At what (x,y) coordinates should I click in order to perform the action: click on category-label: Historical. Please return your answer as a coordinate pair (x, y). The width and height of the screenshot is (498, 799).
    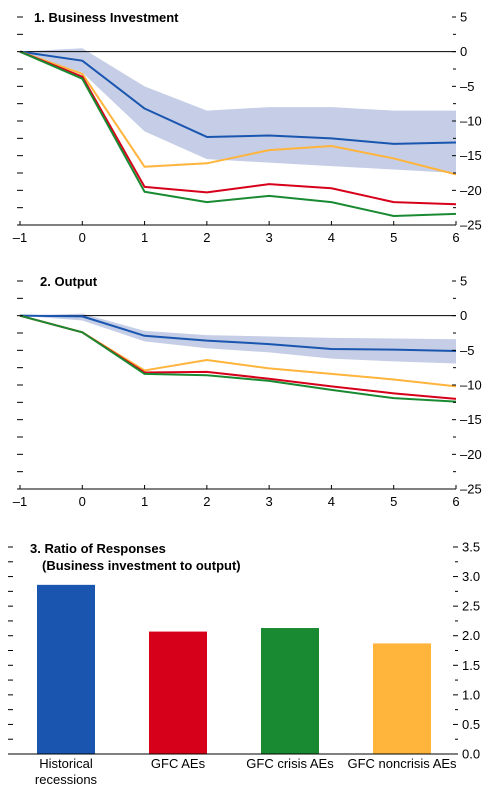
    Looking at the image, I should click on (66, 763).